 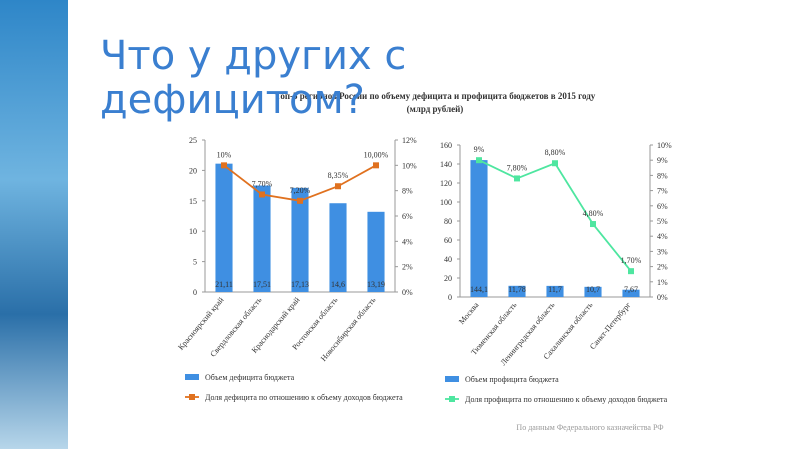 What do you see at coordinates (446, 145) in the screenshot?
I see `y-tick-label: 160` at bounding box center [446, 145].